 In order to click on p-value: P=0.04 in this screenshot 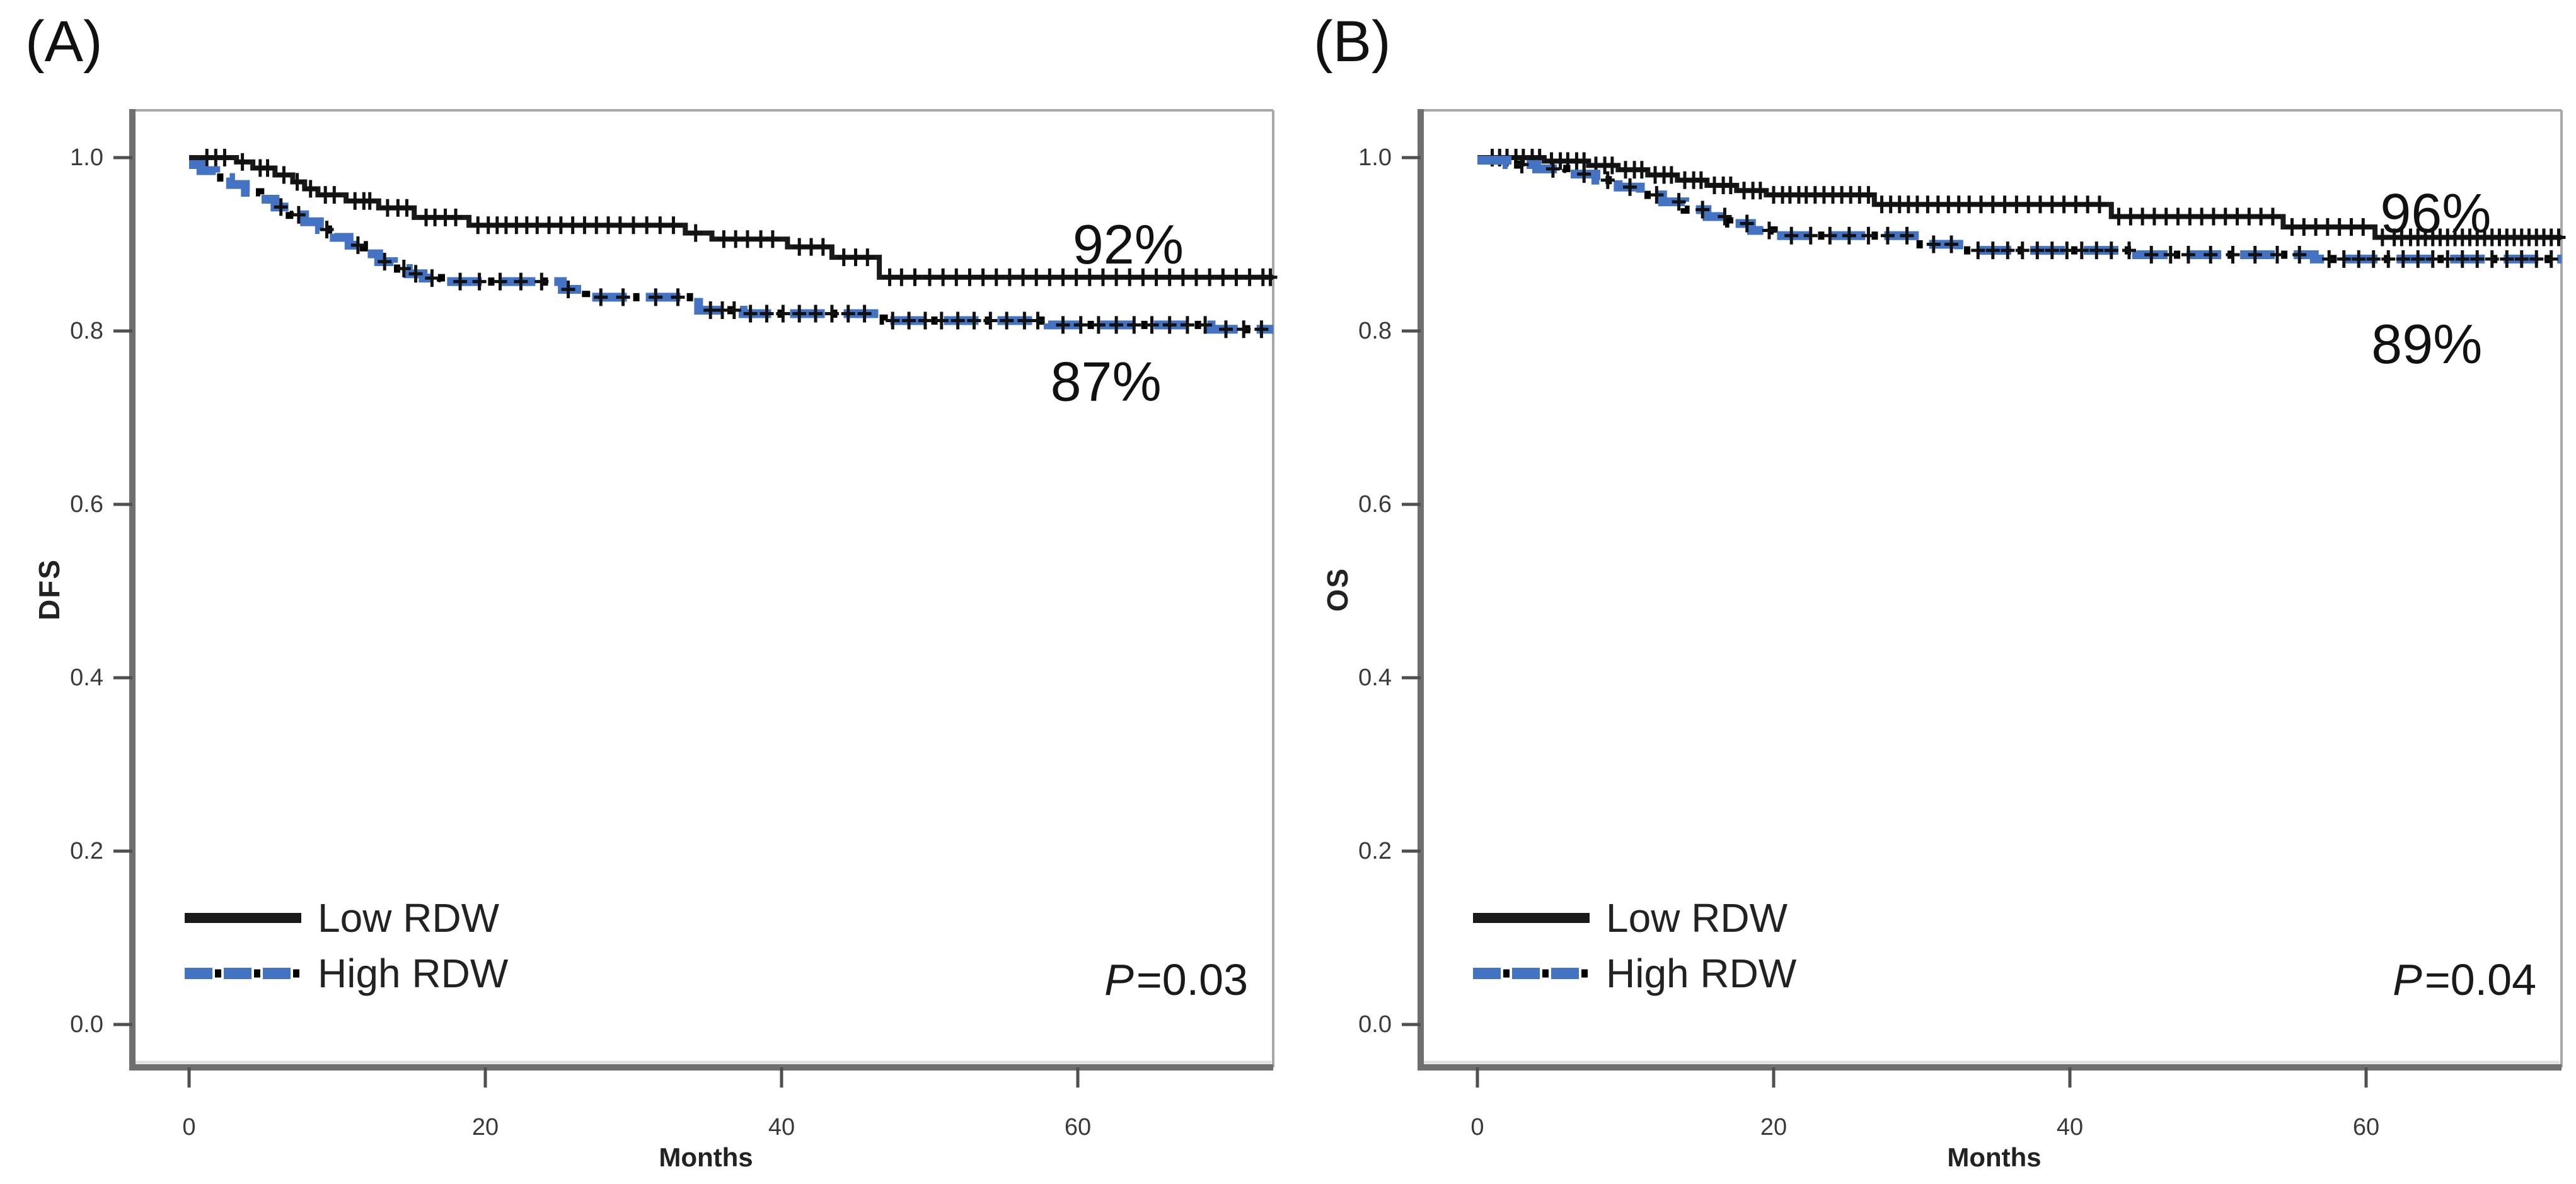, I will do `click(2464, 980)`.